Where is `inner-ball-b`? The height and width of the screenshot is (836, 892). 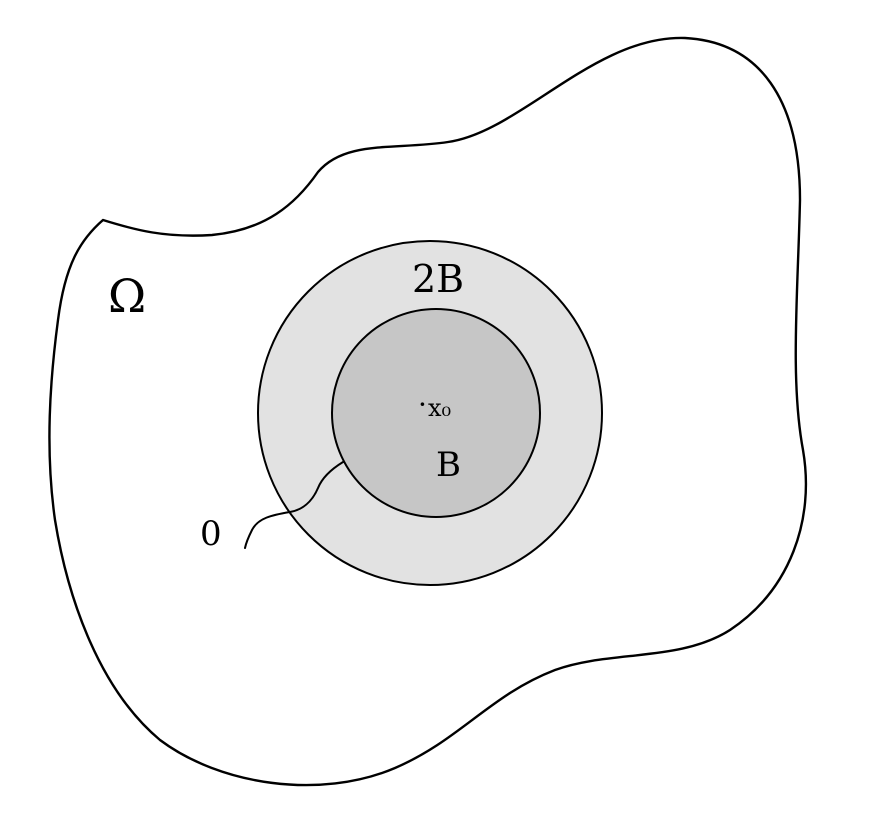 inner-ball-b is located at coordinates (436, 413).